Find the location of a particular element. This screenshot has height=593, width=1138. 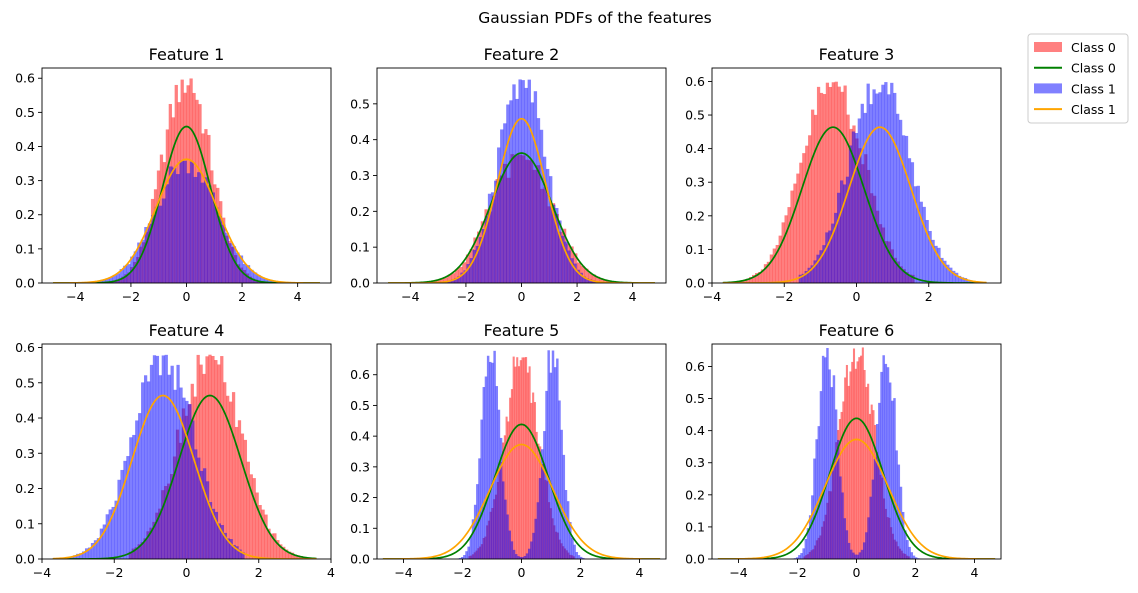

x-tick-label: −2 is located at coordinates (797, 572).